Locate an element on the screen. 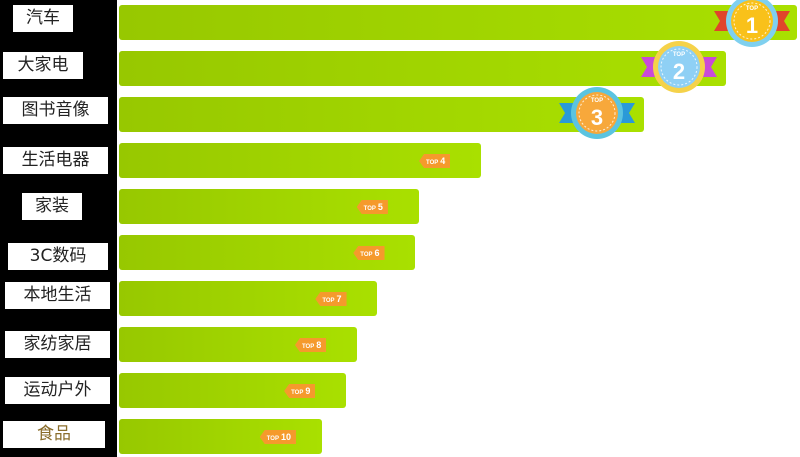 The height and width of the screenshot is (457, 800). rank-tag: TOP 7 is located at coordinates (331, 299).